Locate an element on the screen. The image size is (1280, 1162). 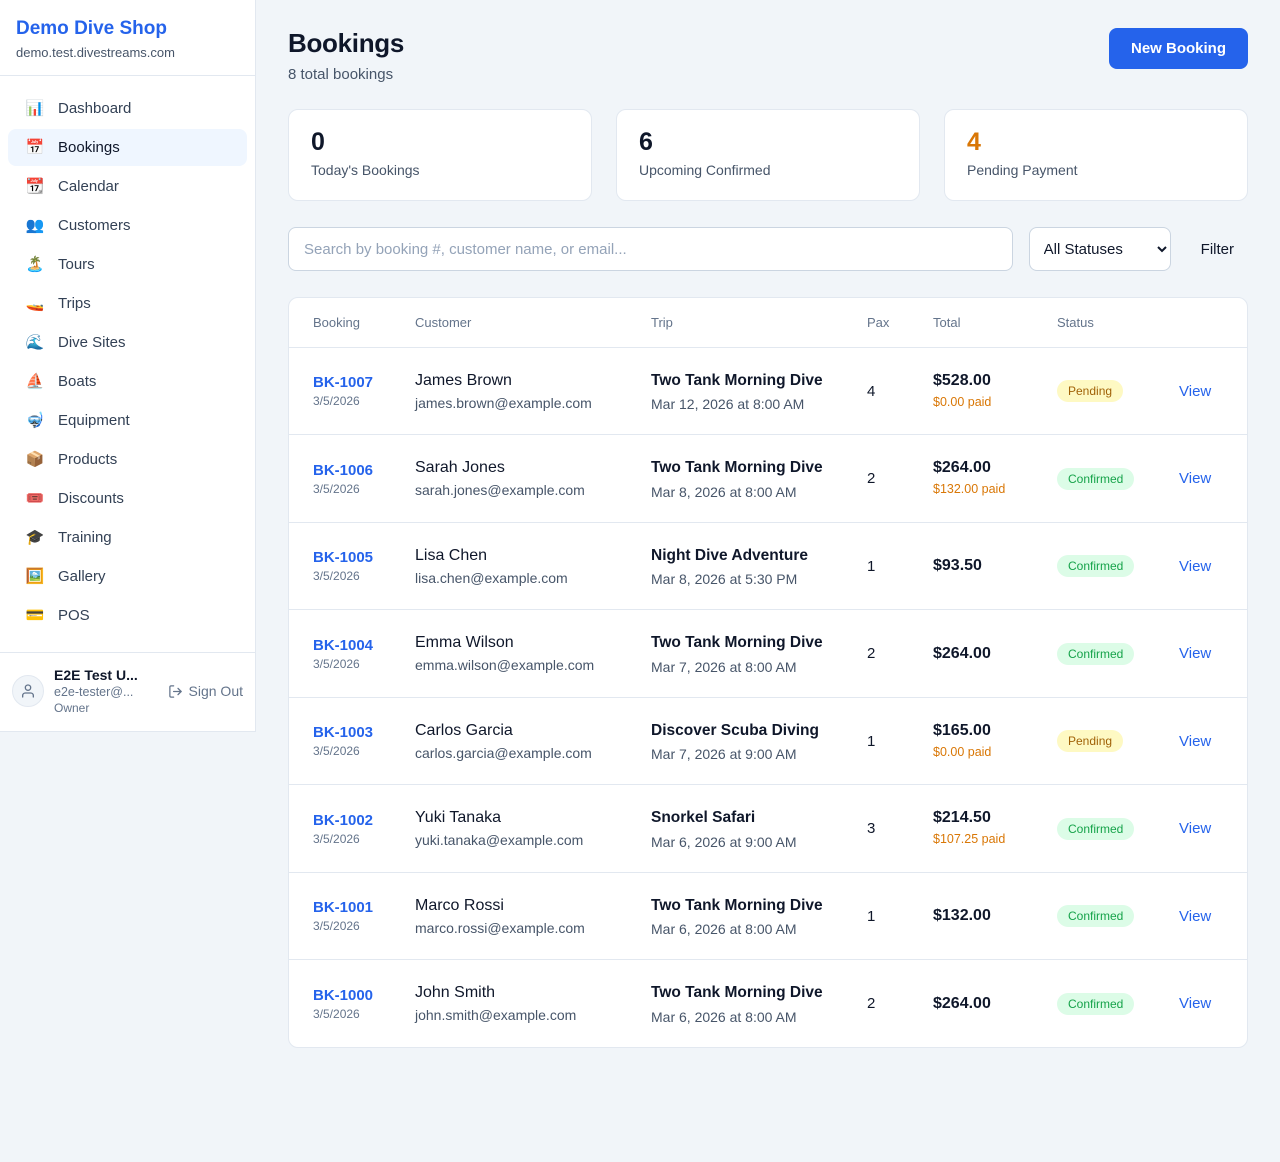
total-cell: $528.00 $0.00 paid is located at coordinates (983, 391).